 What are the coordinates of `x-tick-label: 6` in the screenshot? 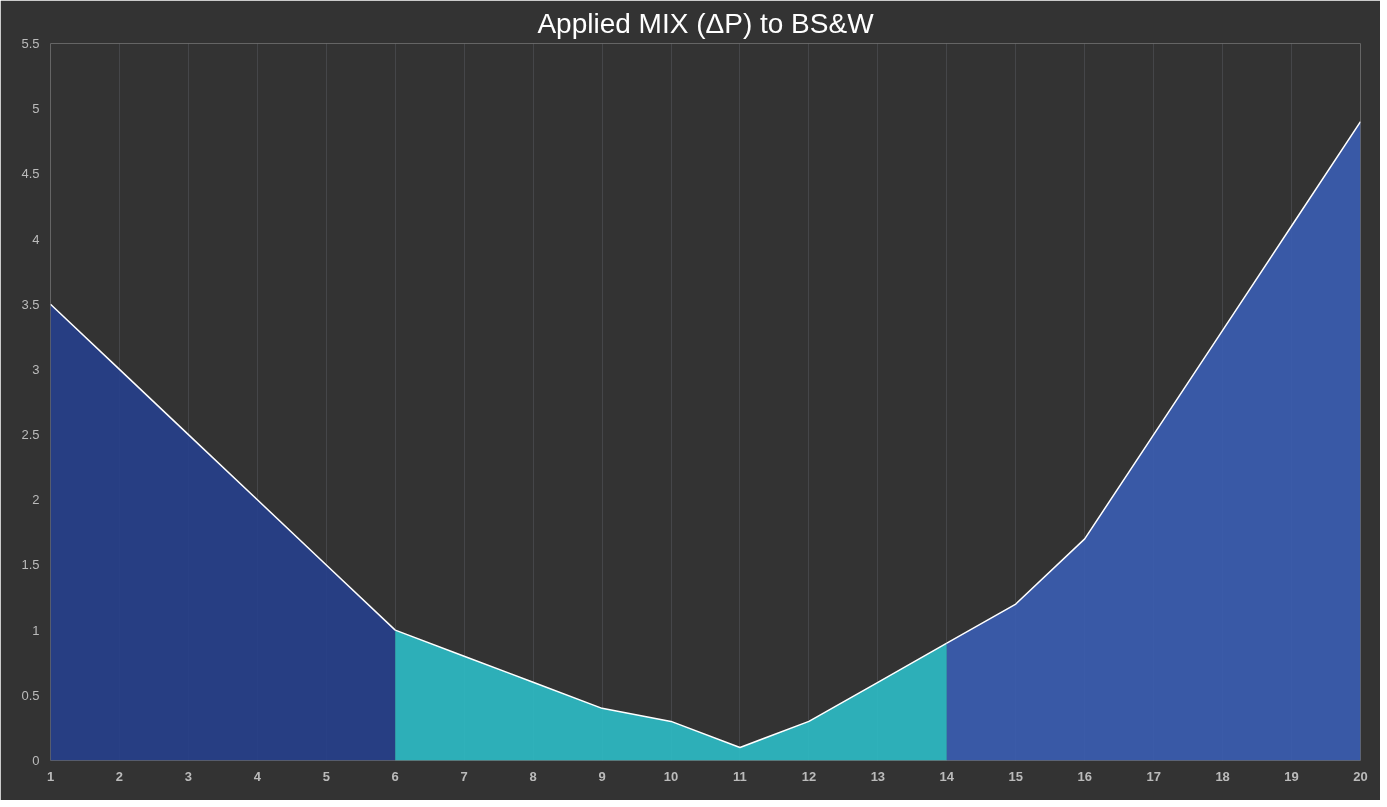 It's located at (395, 776).